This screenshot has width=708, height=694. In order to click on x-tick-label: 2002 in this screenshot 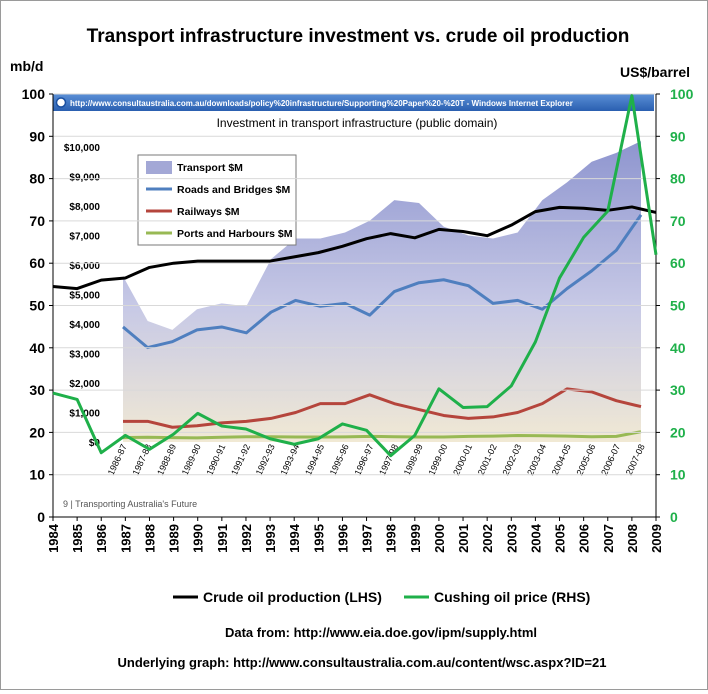, I will do `click(487, 538)`.